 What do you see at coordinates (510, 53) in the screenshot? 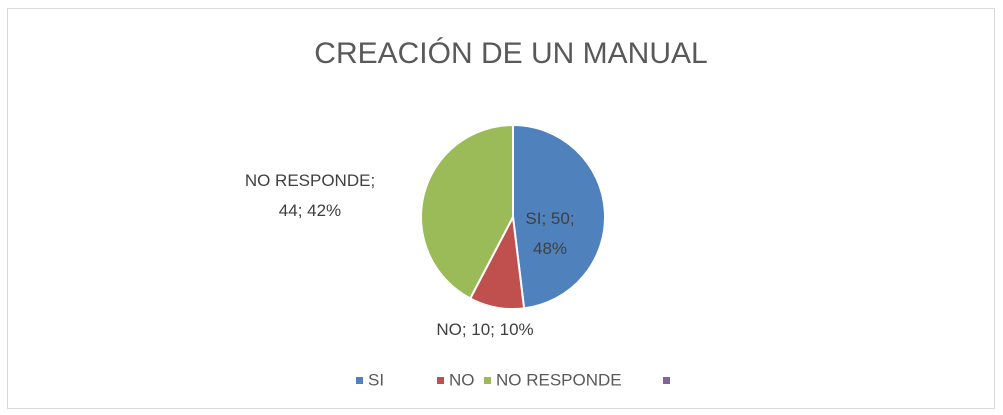
I see `chart-title: CREACIÓN DE UN MANUAL` at bounding box center [510, 53].